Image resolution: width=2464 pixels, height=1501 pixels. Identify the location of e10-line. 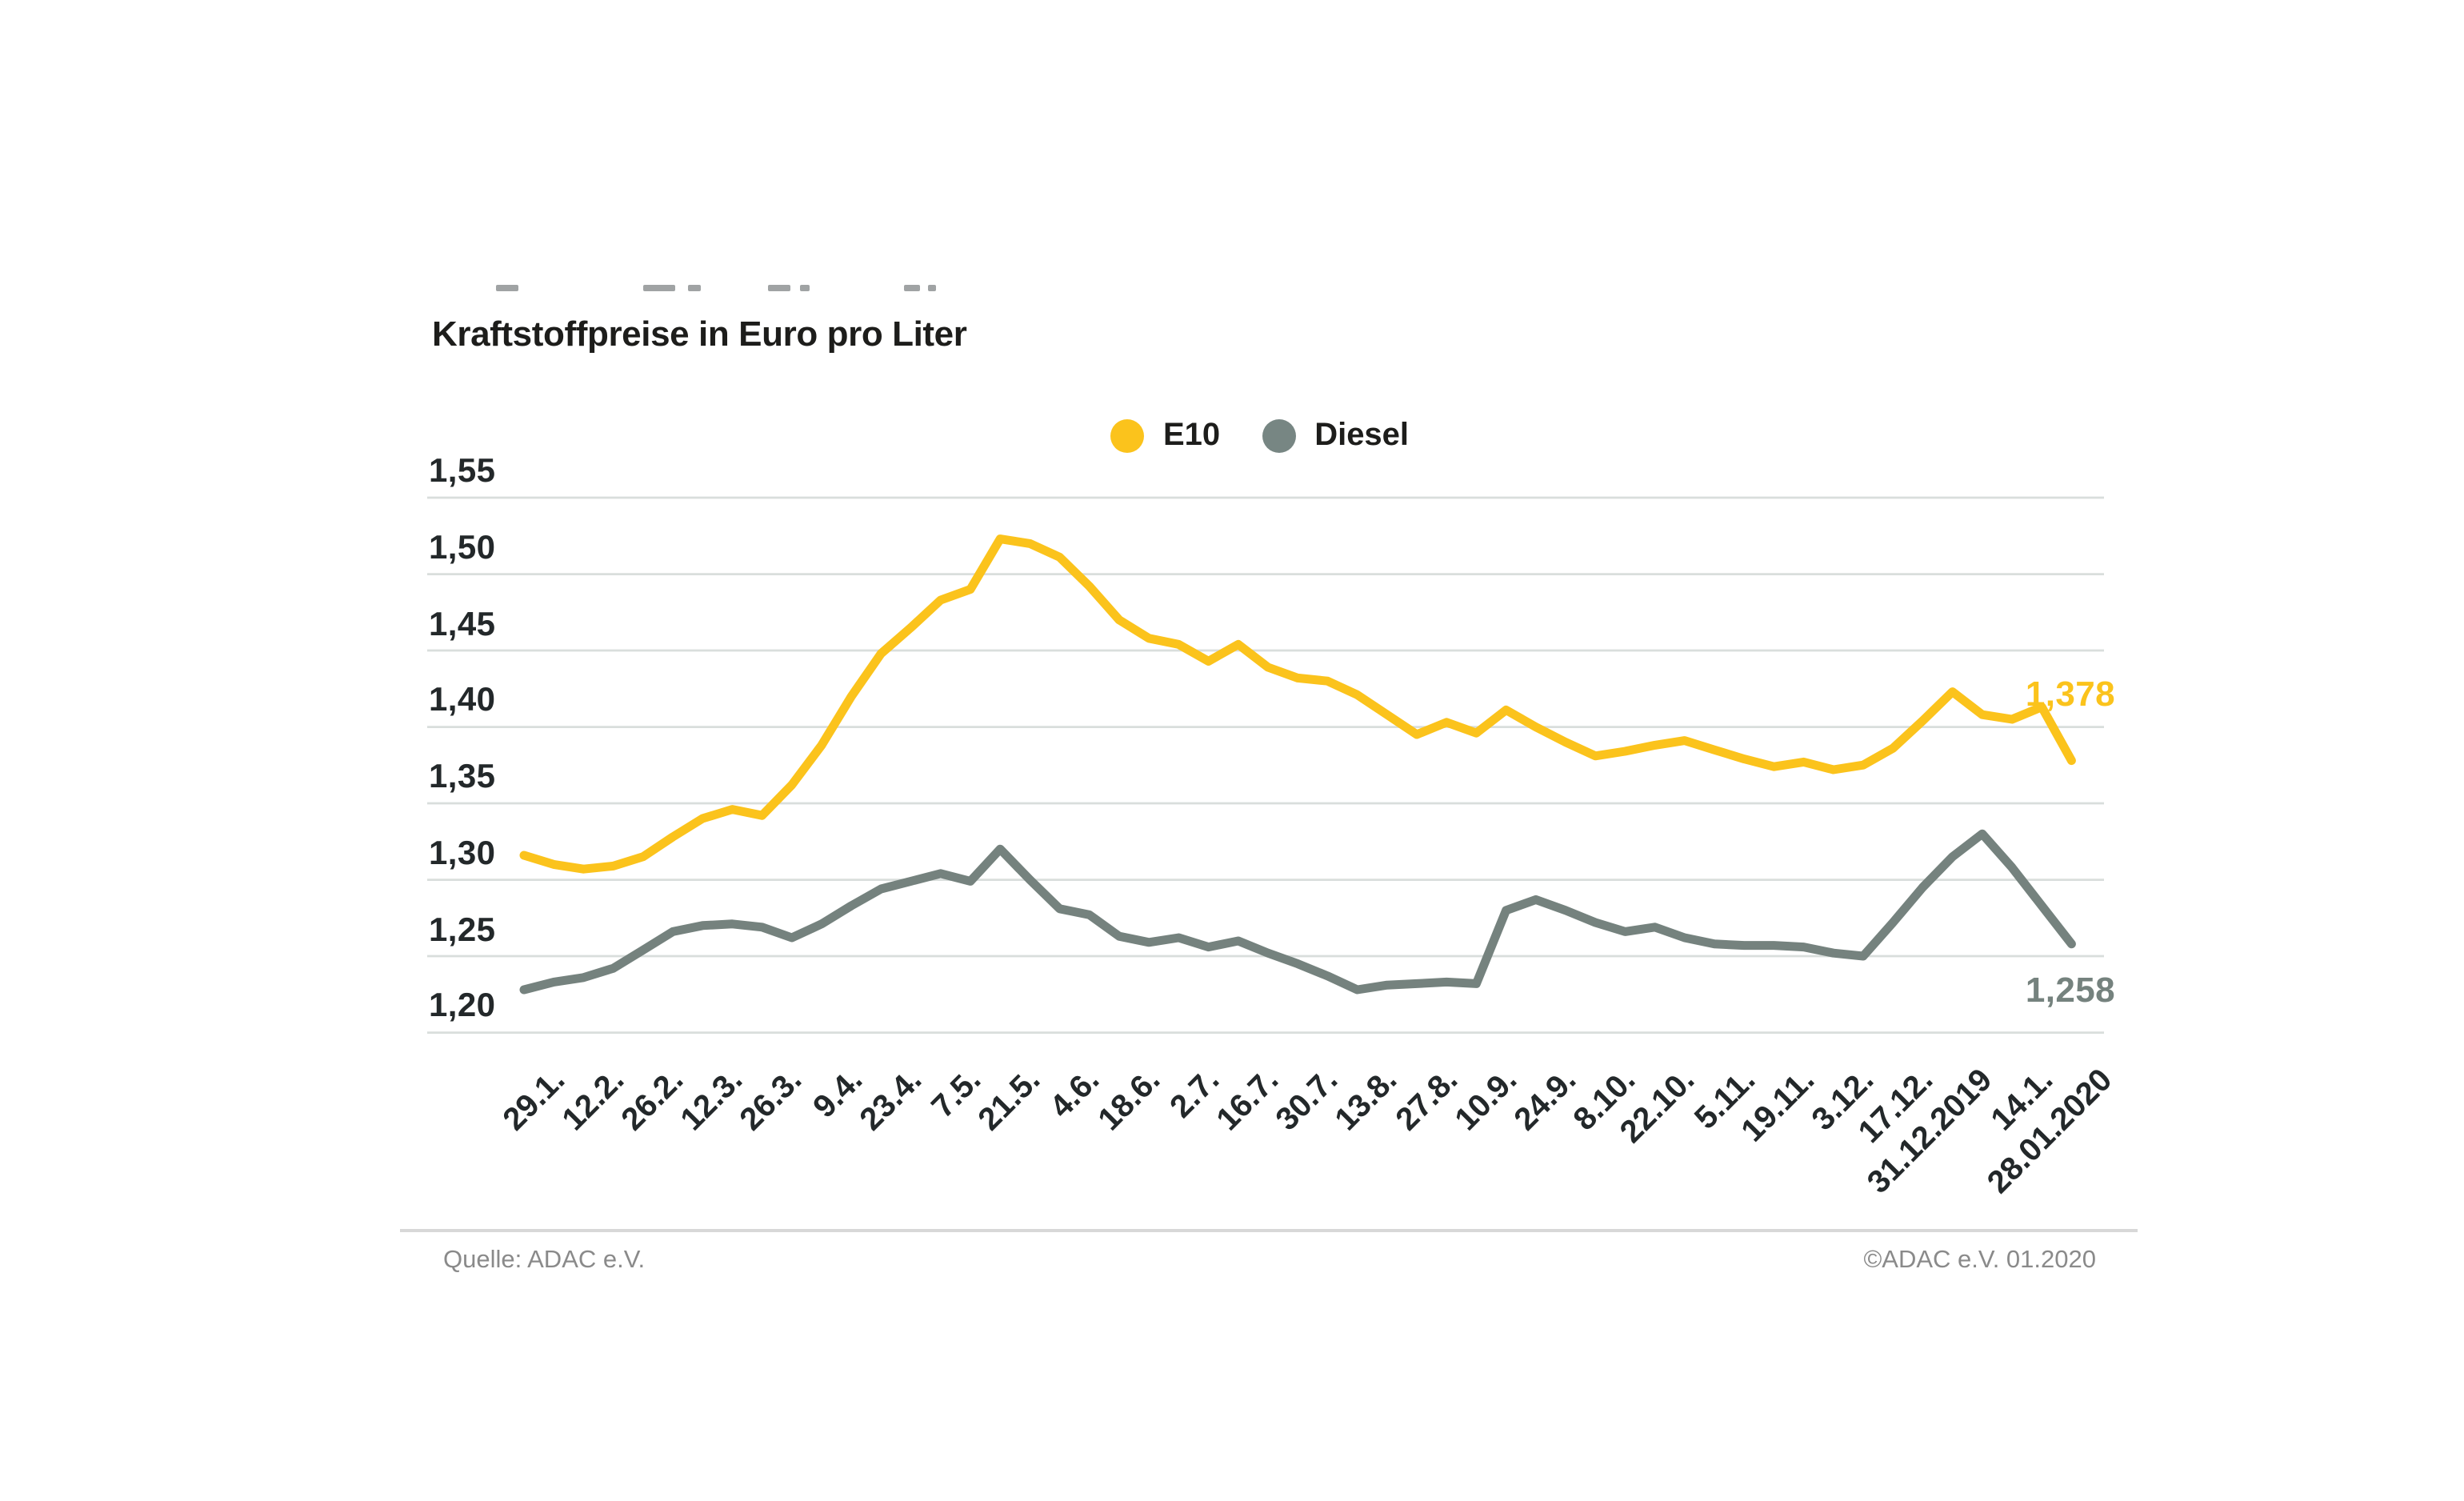
(1297, 704).